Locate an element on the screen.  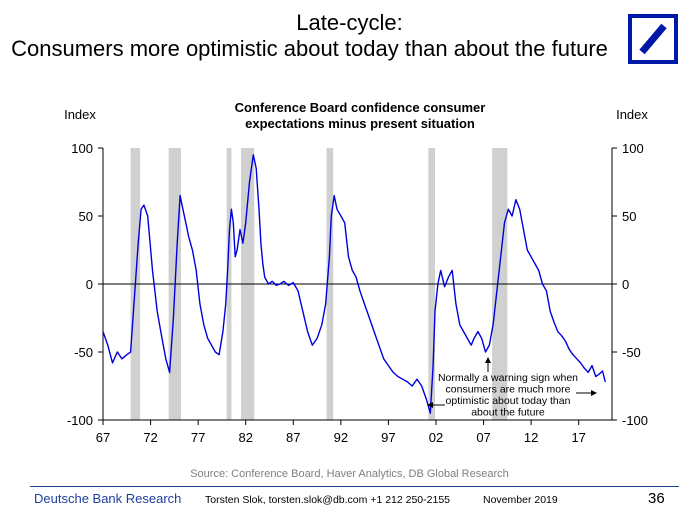
x-tick-label: 97 is located at coordinates (388, 437).